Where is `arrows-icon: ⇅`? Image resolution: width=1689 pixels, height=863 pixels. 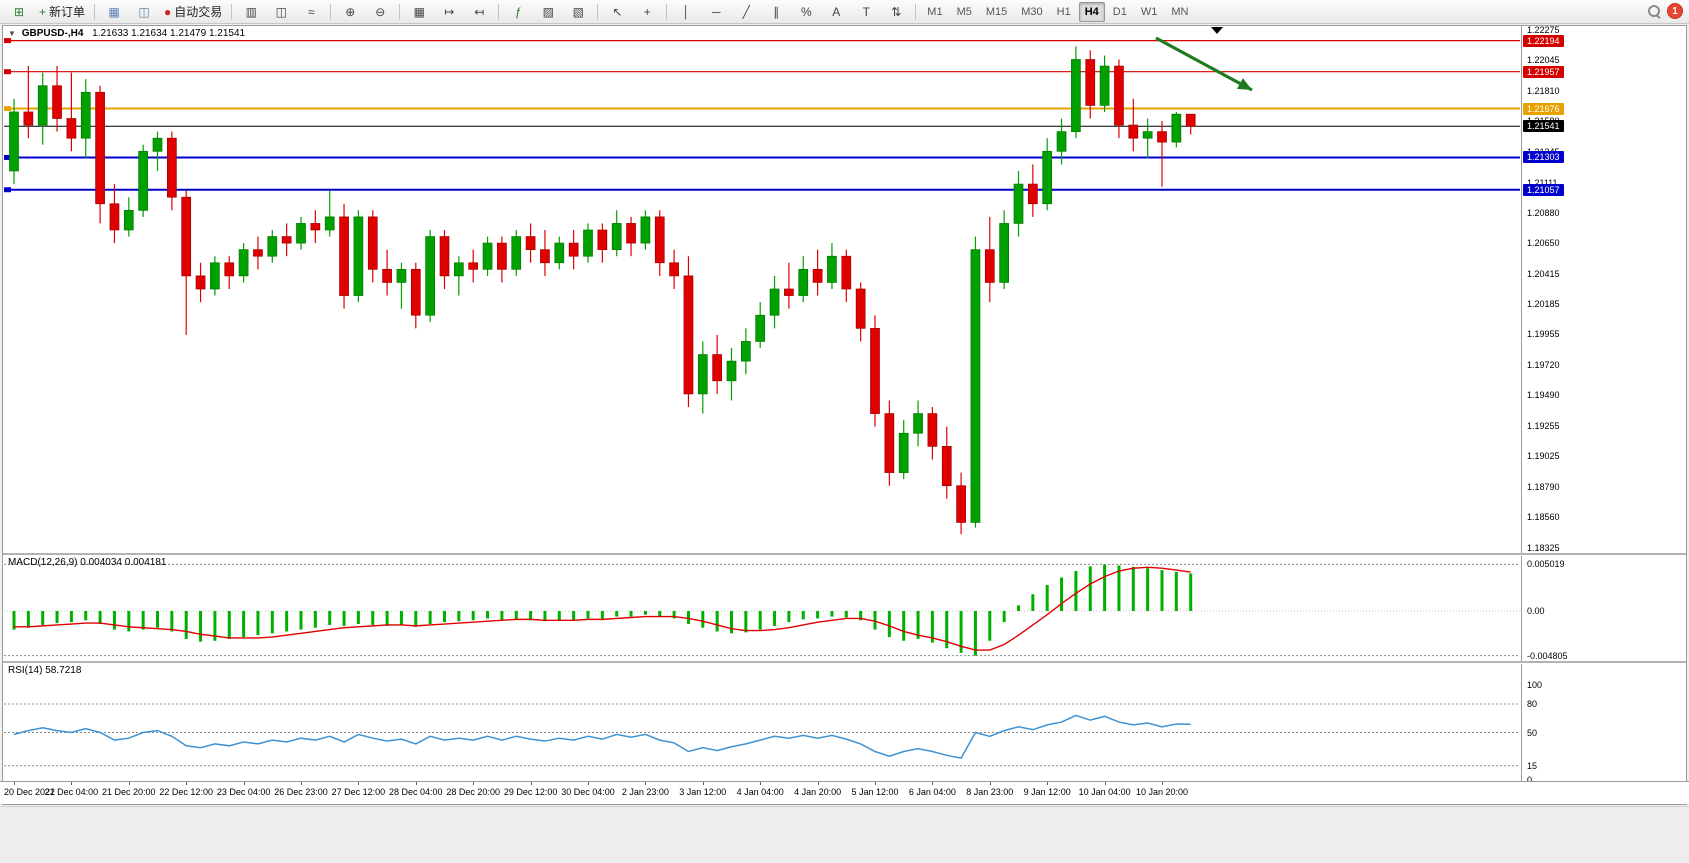 arrows-icon: ⇅ is located at coordinates (896, 12).